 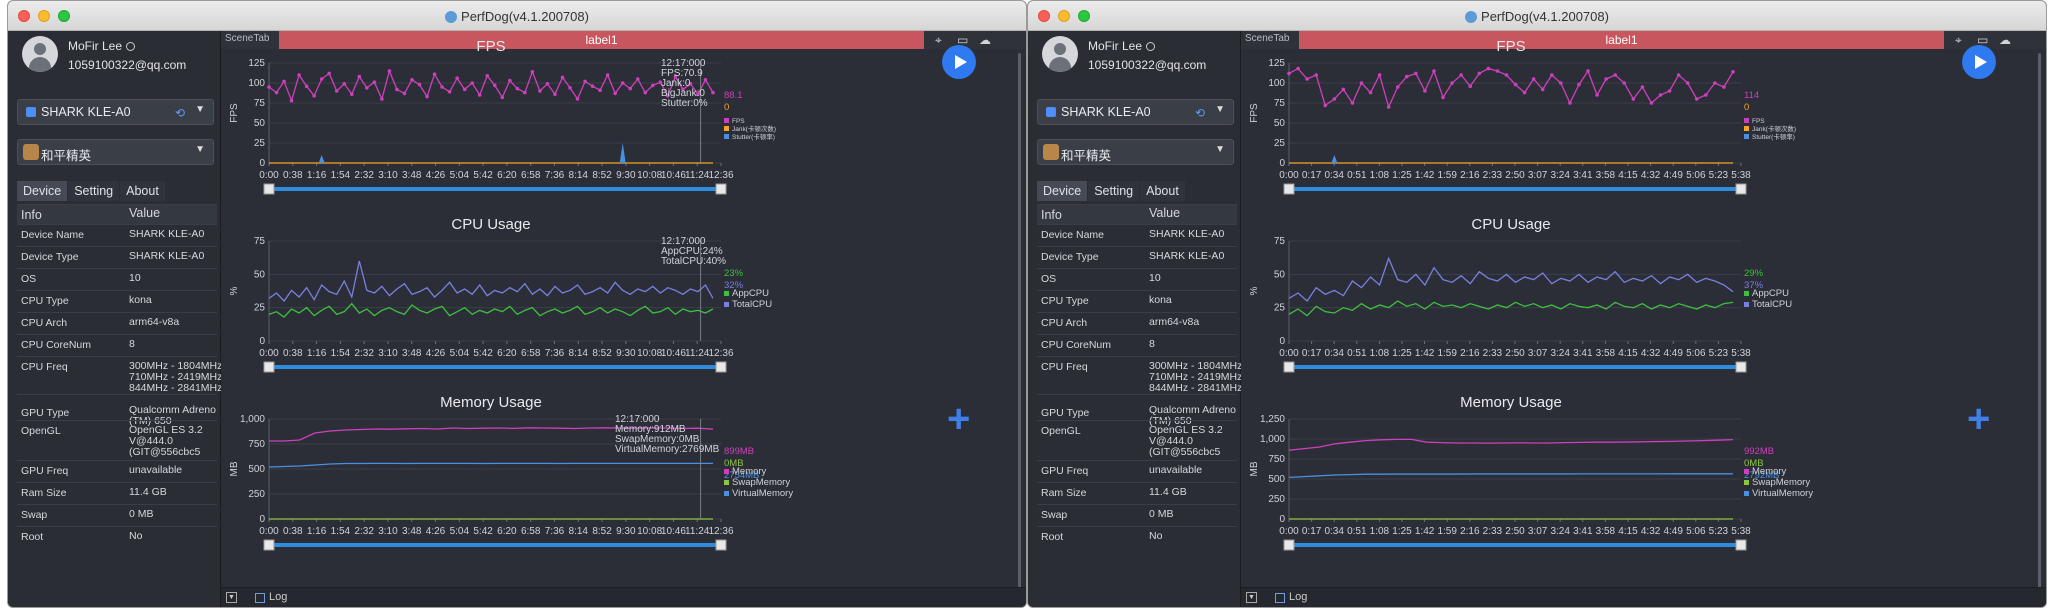 What do you see at coordinates (1425, 353) in the screenshot?
I see `x-tick-label: 1:42` at bounding box center [1425, 353].